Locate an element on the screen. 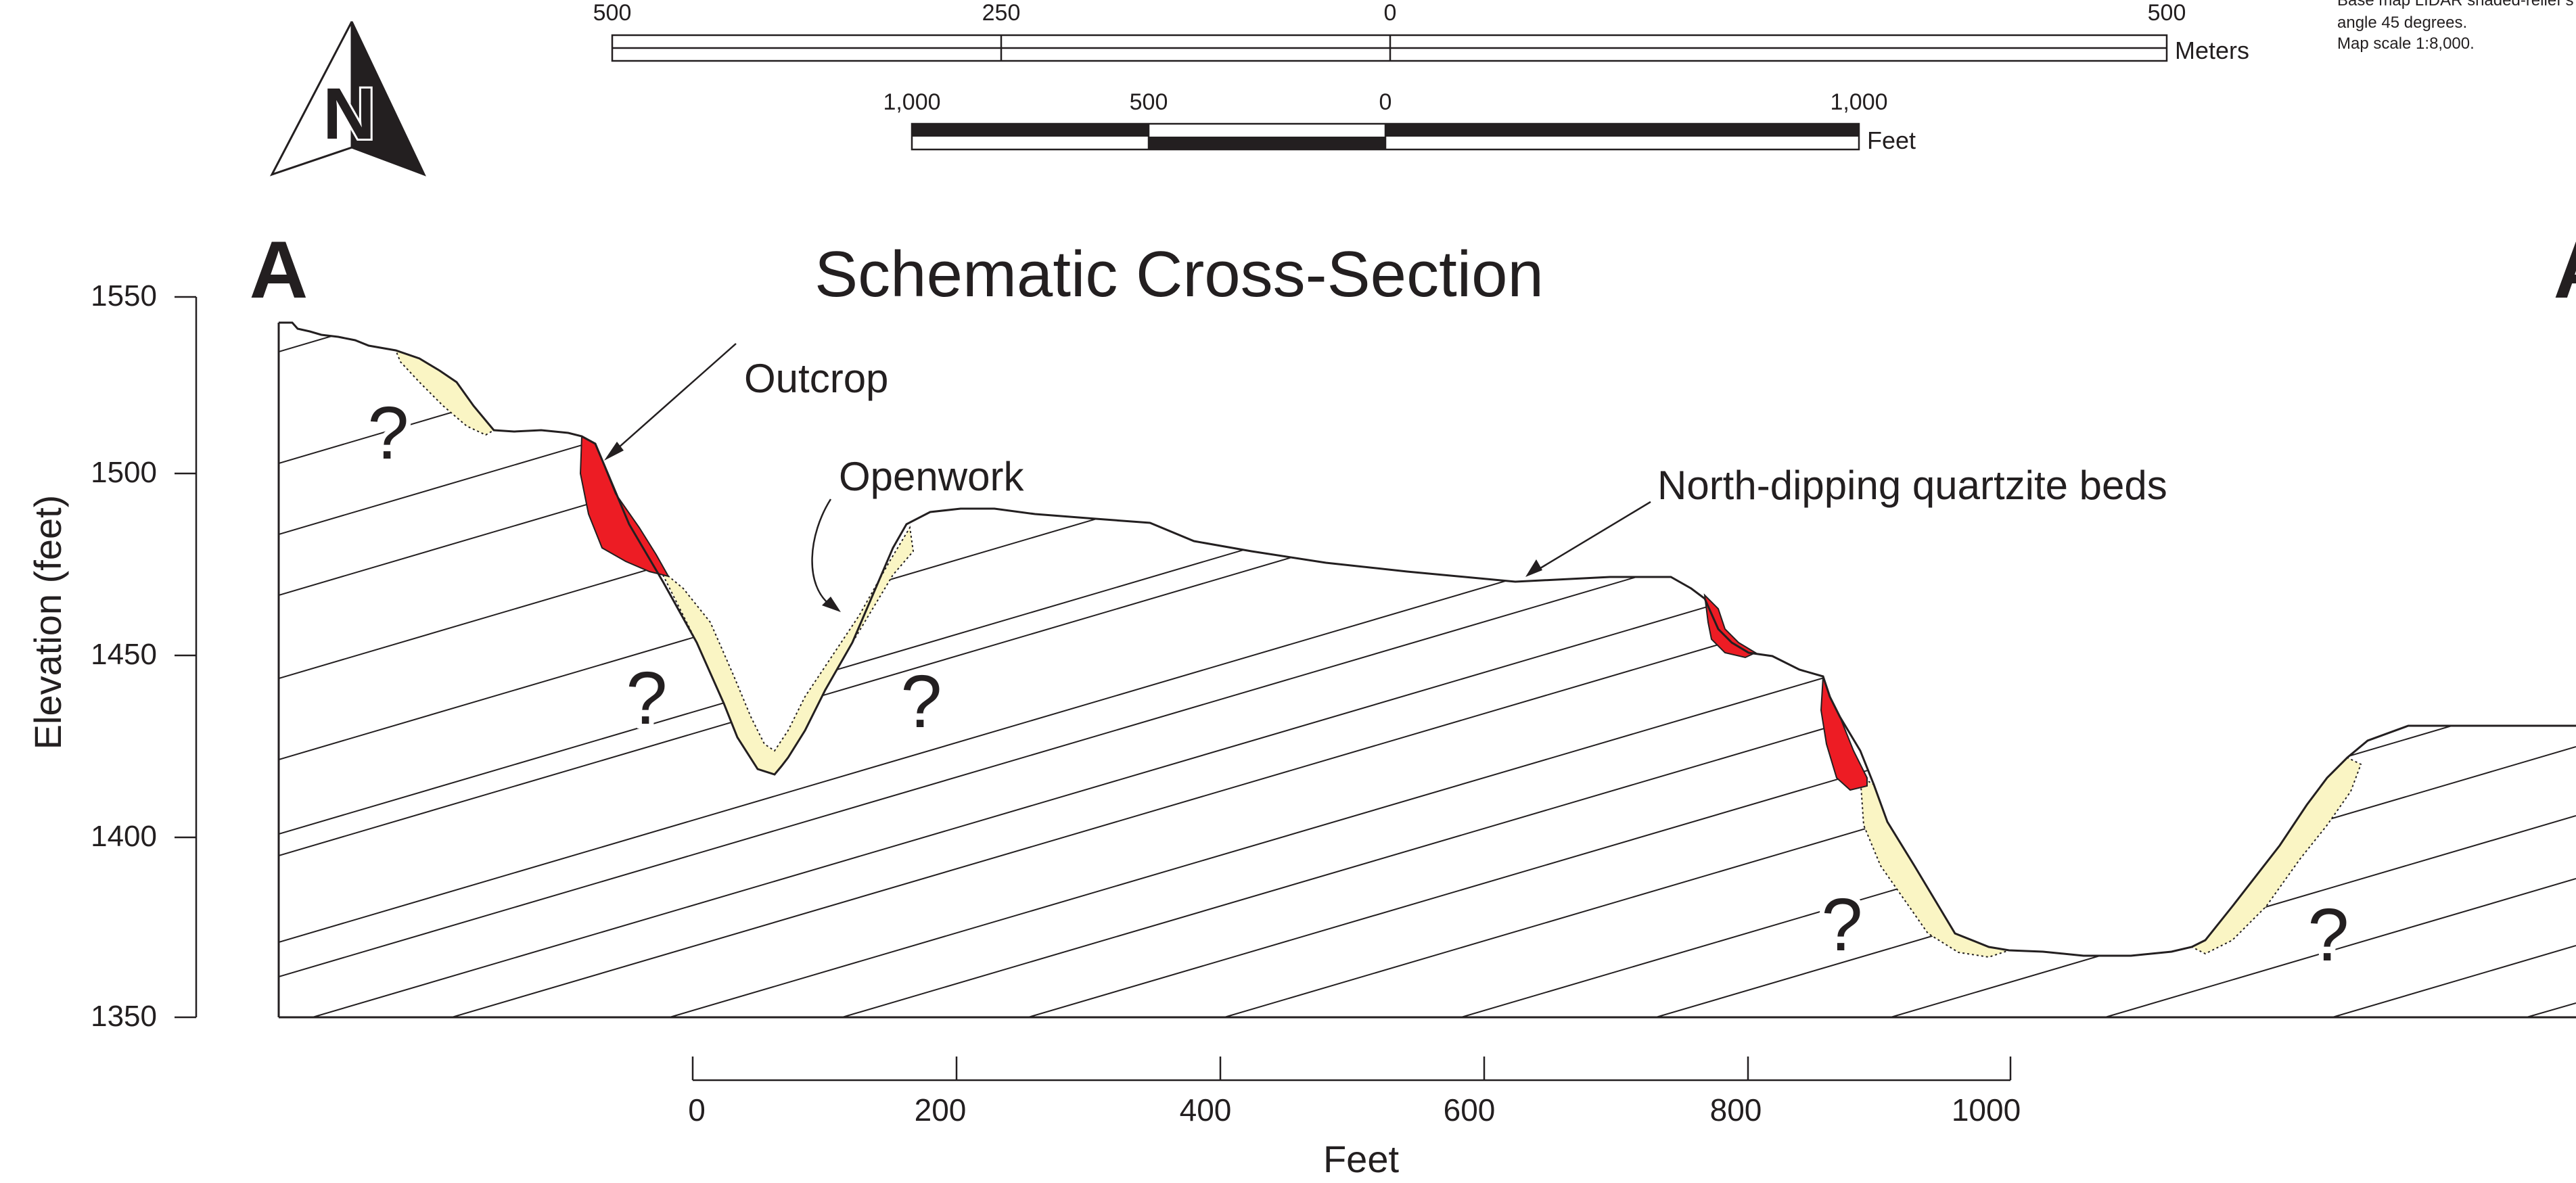  distance-tick-label: 0 is located at coordinates (697, 1110).